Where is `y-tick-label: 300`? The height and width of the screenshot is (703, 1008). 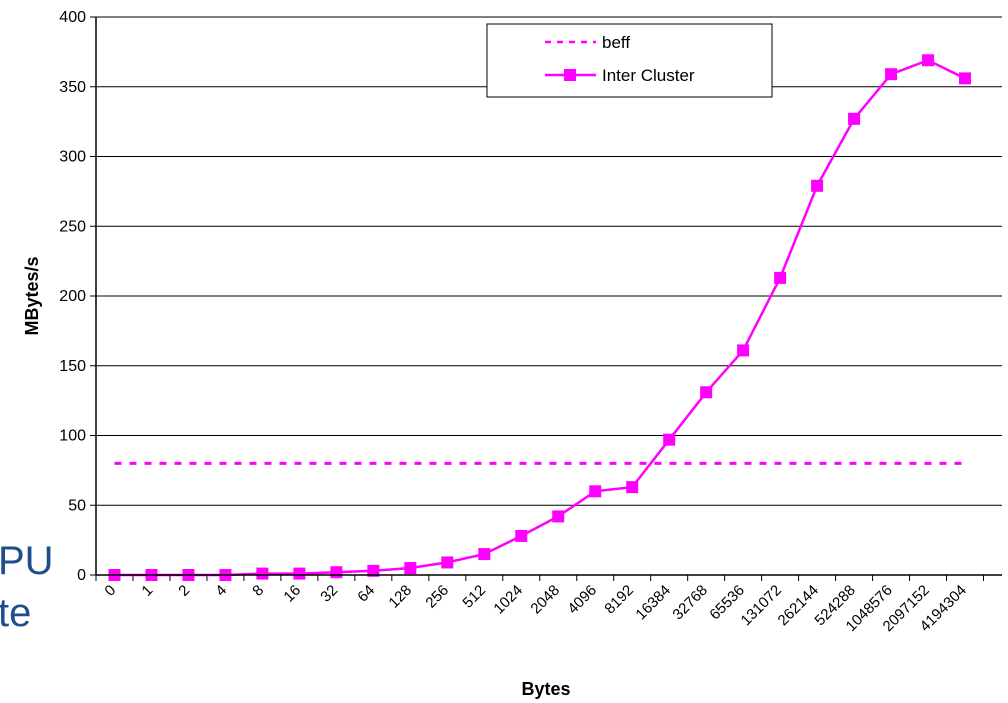 y-tick-label: 300 is located at coordinates (72, 157).